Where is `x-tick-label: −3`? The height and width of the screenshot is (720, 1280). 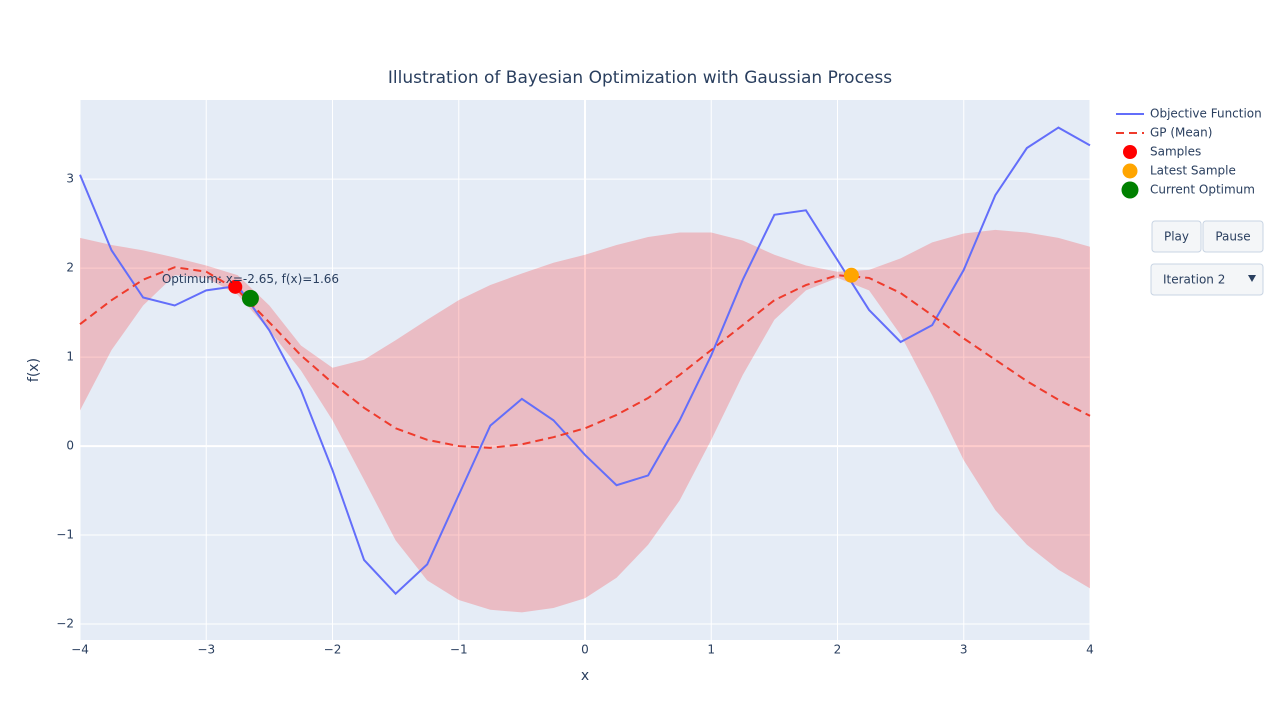 x-tick-label: −3 is located at coordinates (206, 650).